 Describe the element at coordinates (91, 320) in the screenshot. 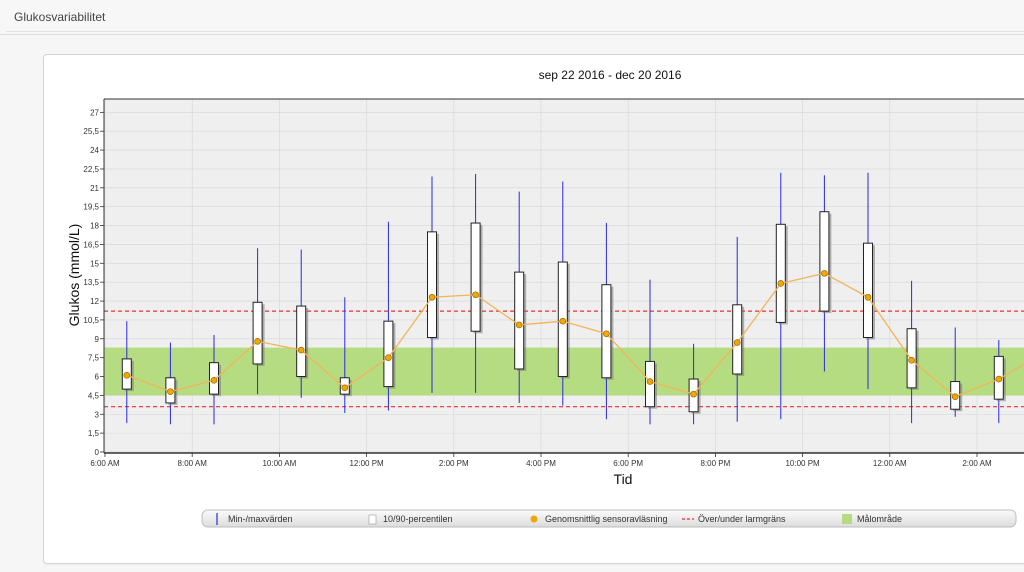

I see `y-tick-label: 10,5` at that location.